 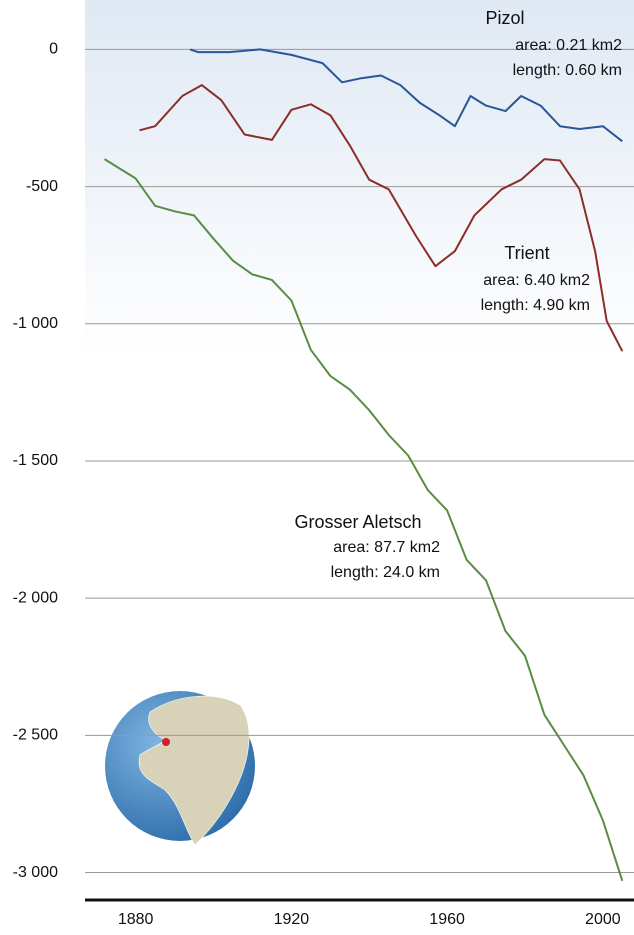 I want to click on y-tick-label: -1 500, so click(x=35, y=460).